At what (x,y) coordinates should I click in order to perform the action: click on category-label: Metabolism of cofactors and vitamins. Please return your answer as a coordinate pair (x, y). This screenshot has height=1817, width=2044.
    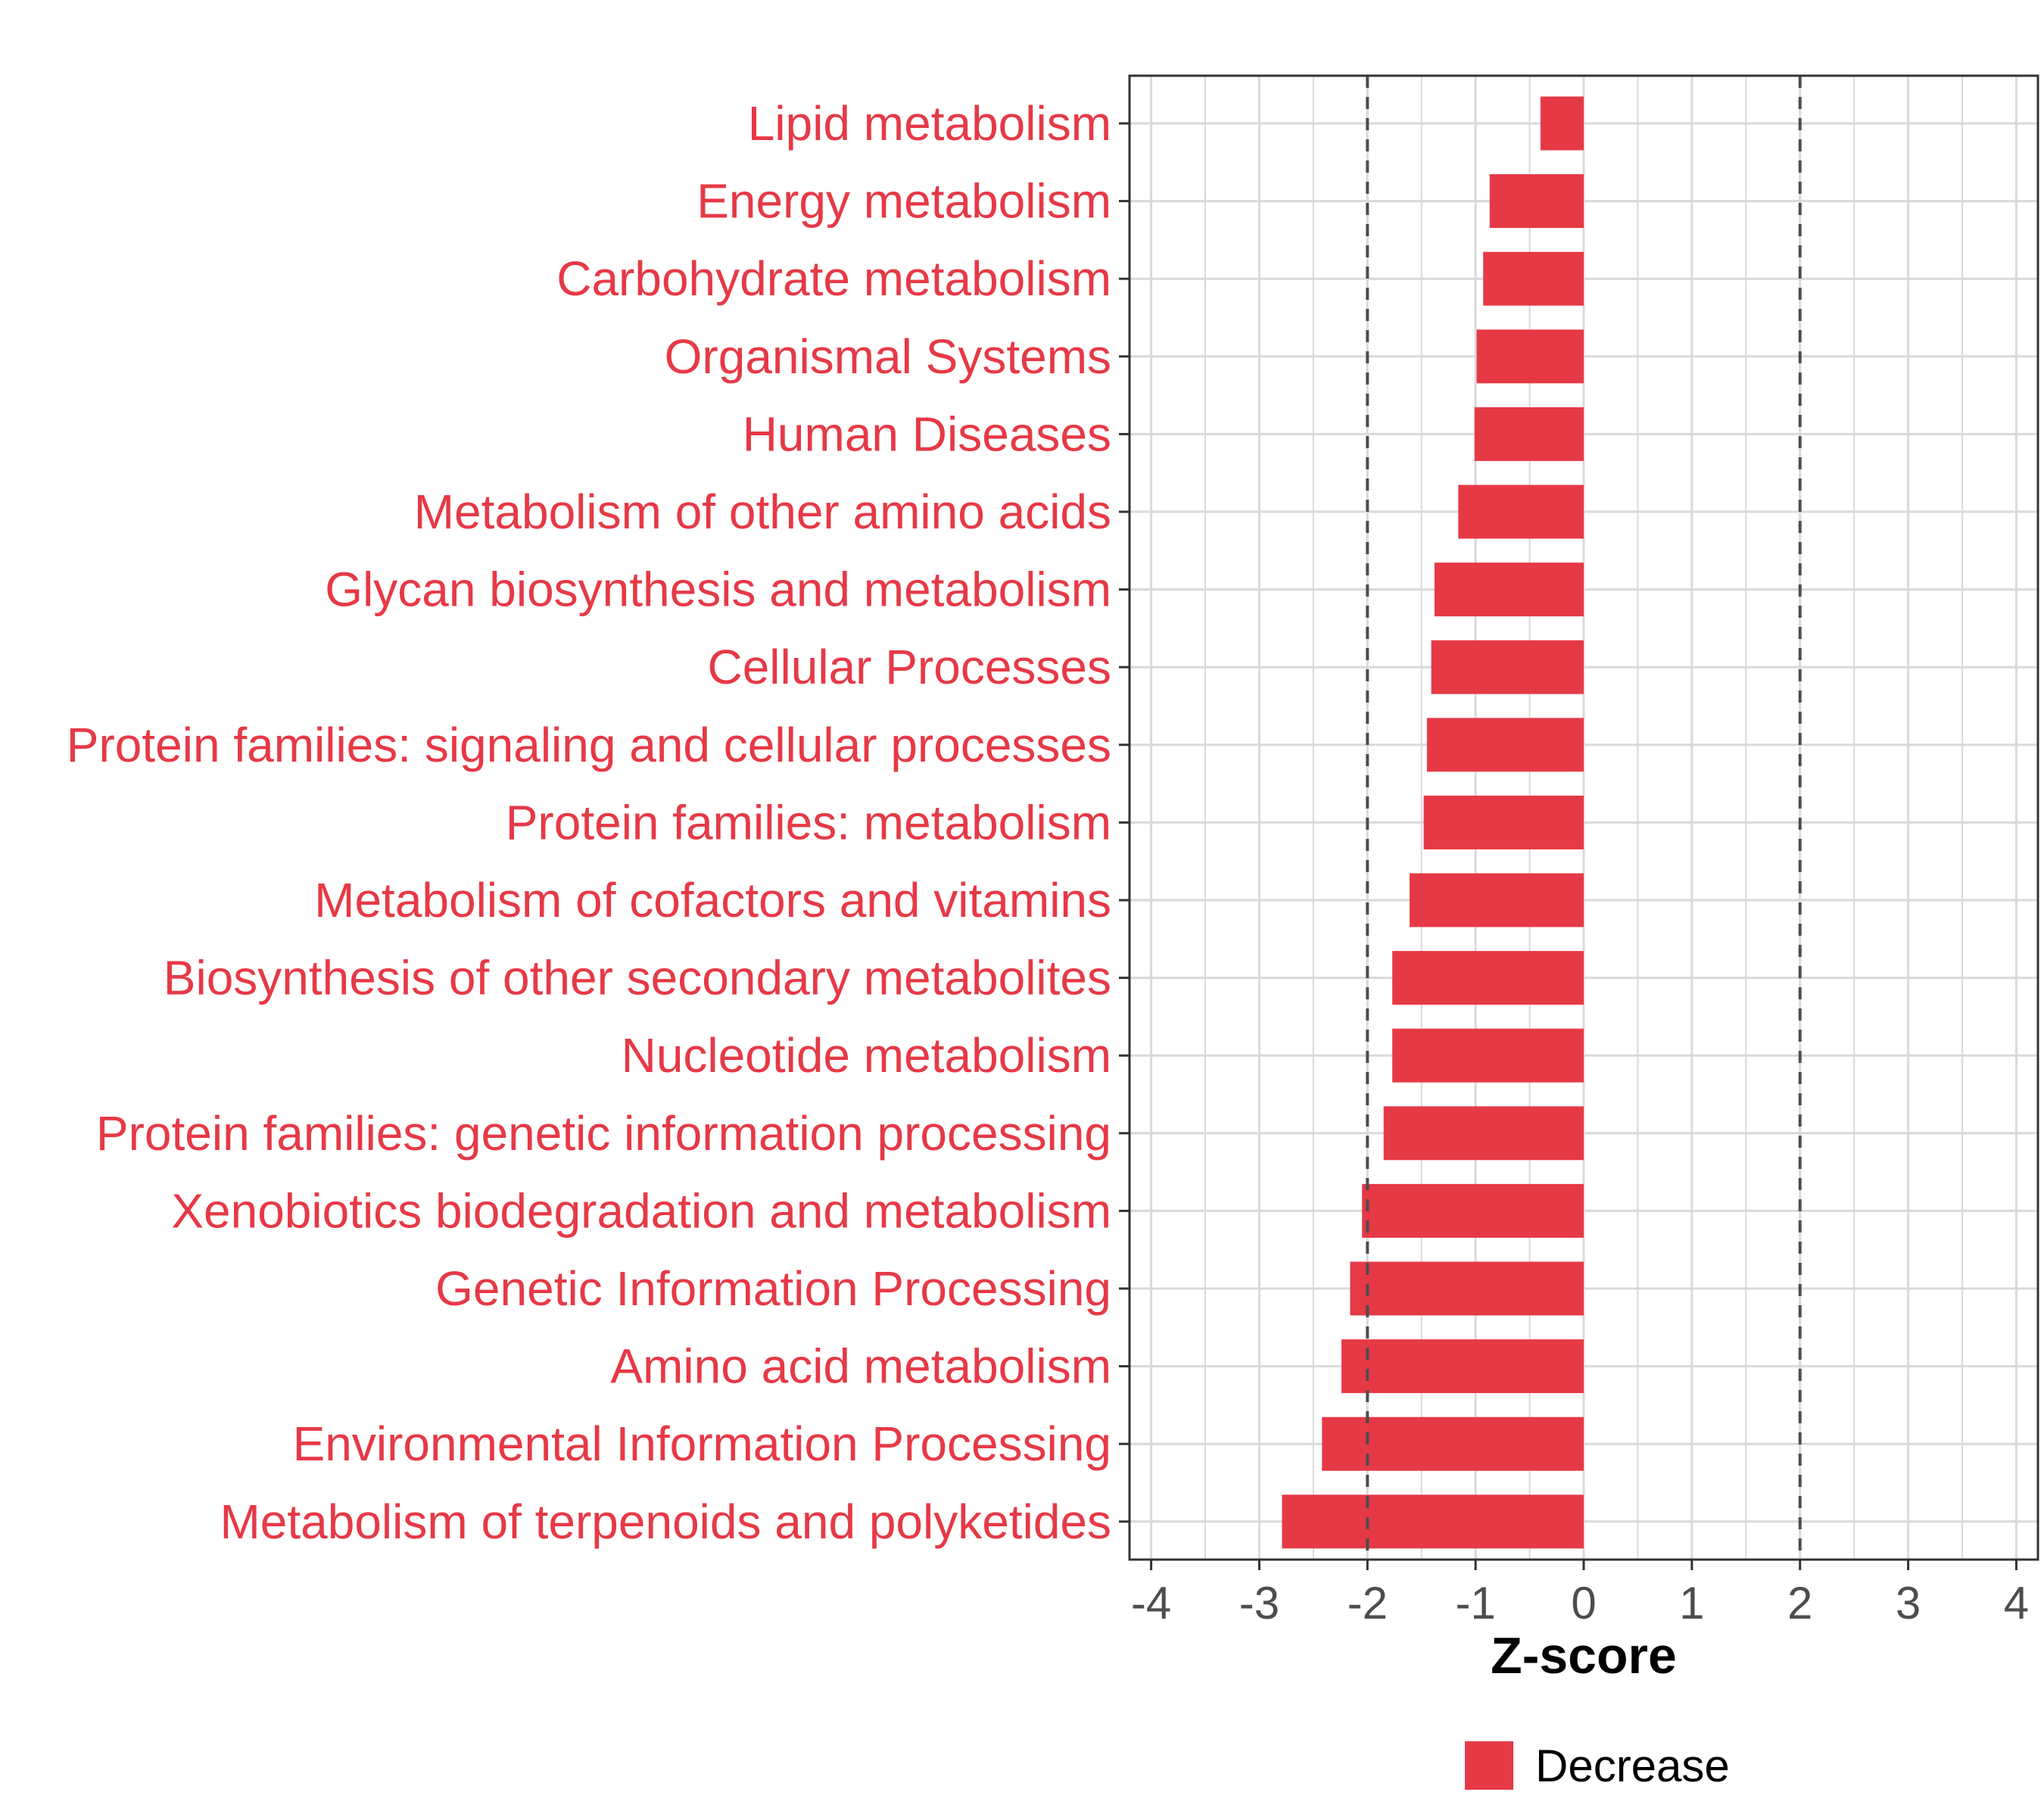
    Looking at the image, I should click on (712, 900).